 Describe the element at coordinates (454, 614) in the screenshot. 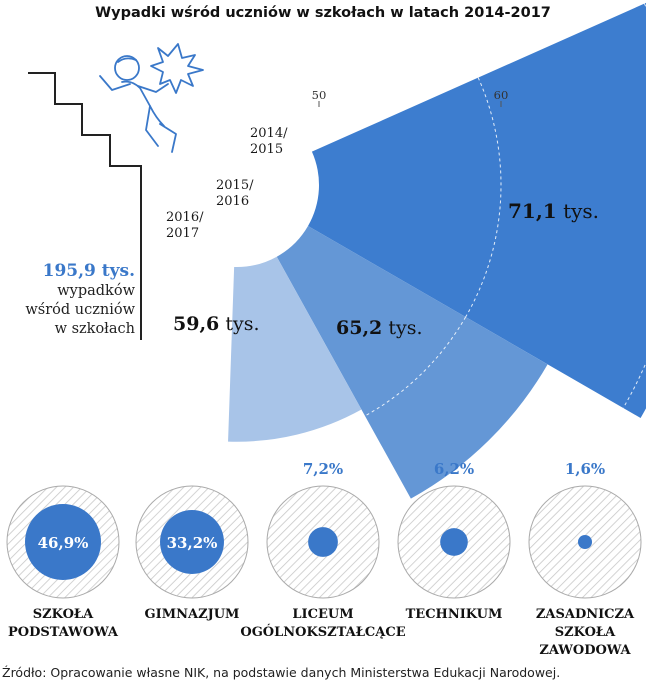

I see `school-label: TECHNIKUM` at that location.